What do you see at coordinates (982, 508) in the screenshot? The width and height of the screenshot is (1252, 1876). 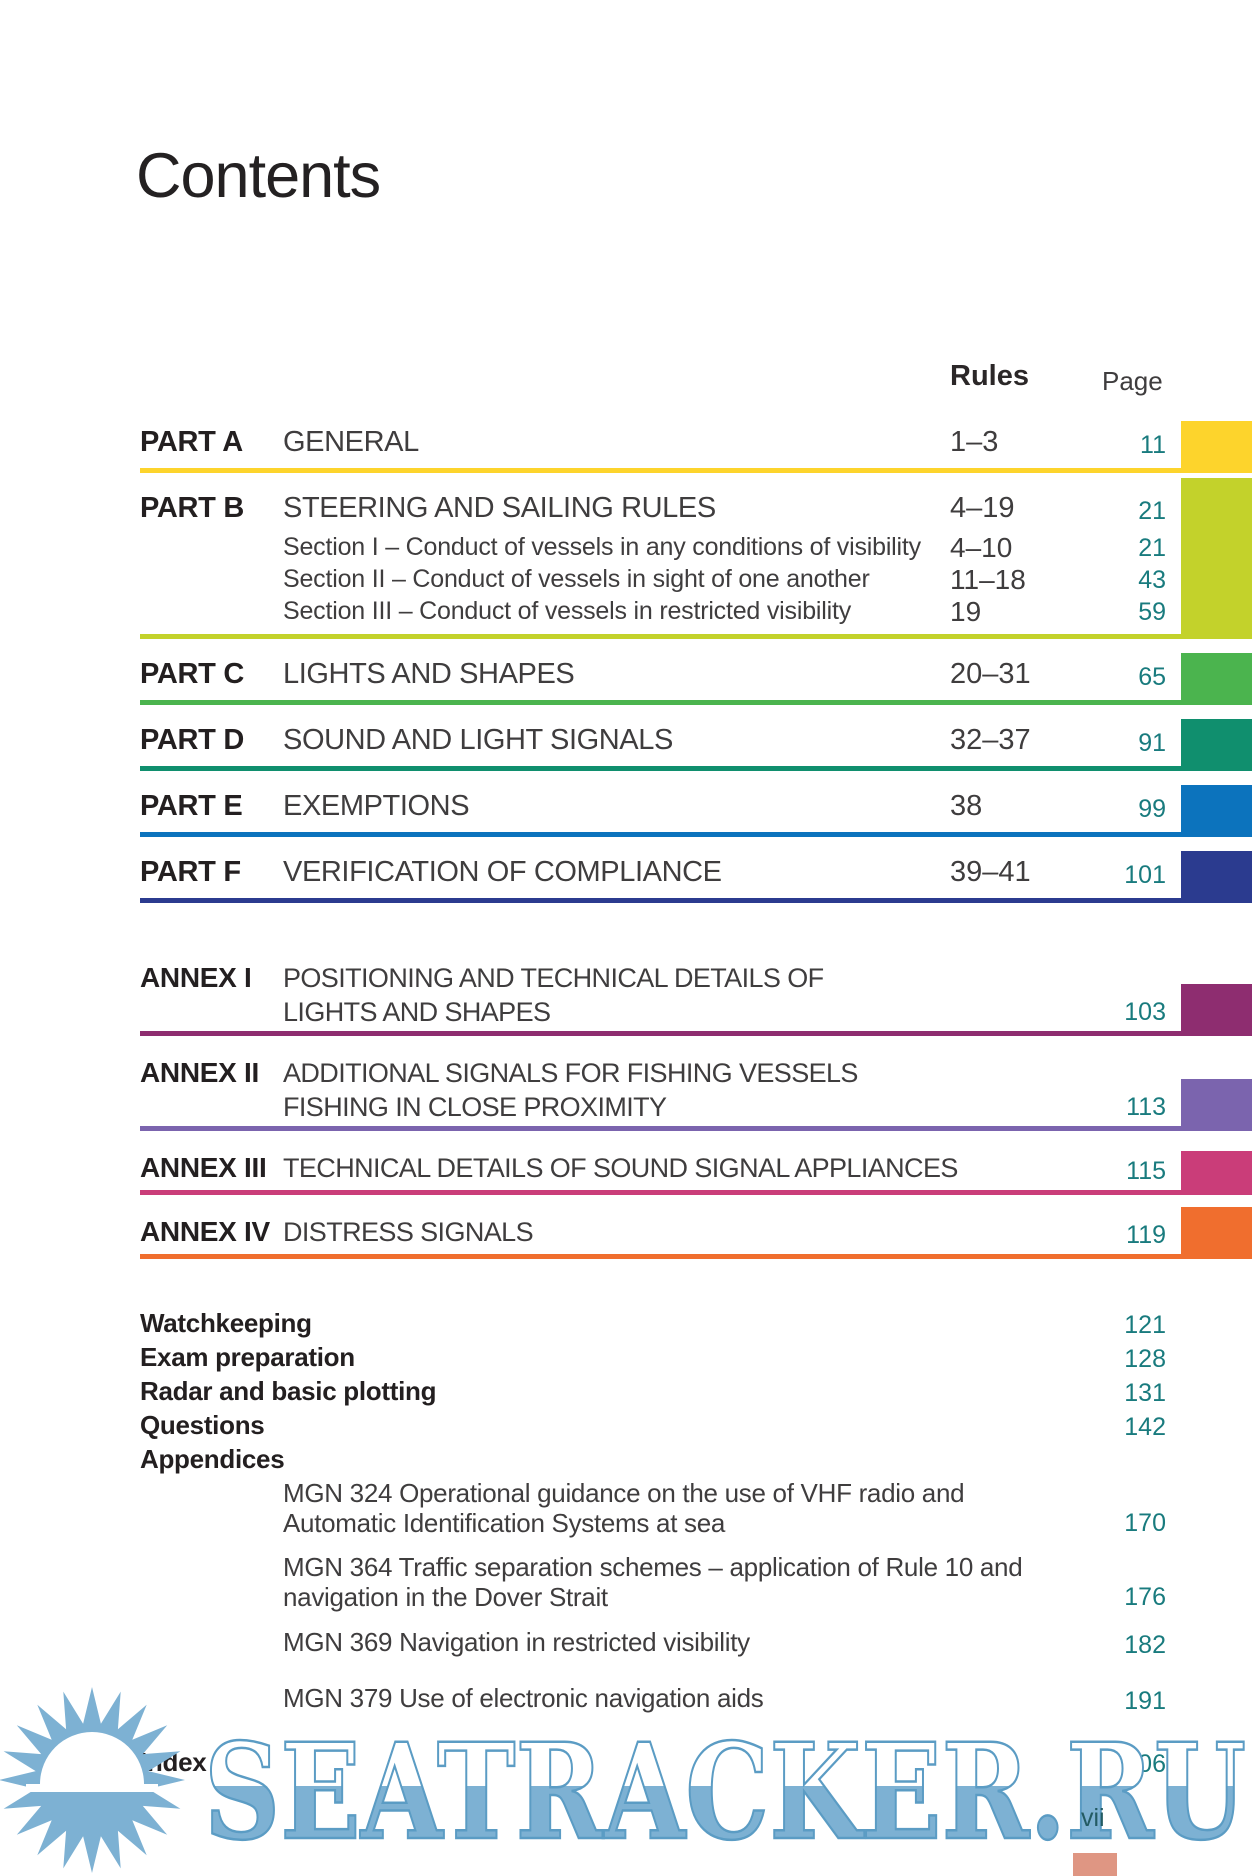 I see `part-rules: 4–19` at bounding box center [982, 508].